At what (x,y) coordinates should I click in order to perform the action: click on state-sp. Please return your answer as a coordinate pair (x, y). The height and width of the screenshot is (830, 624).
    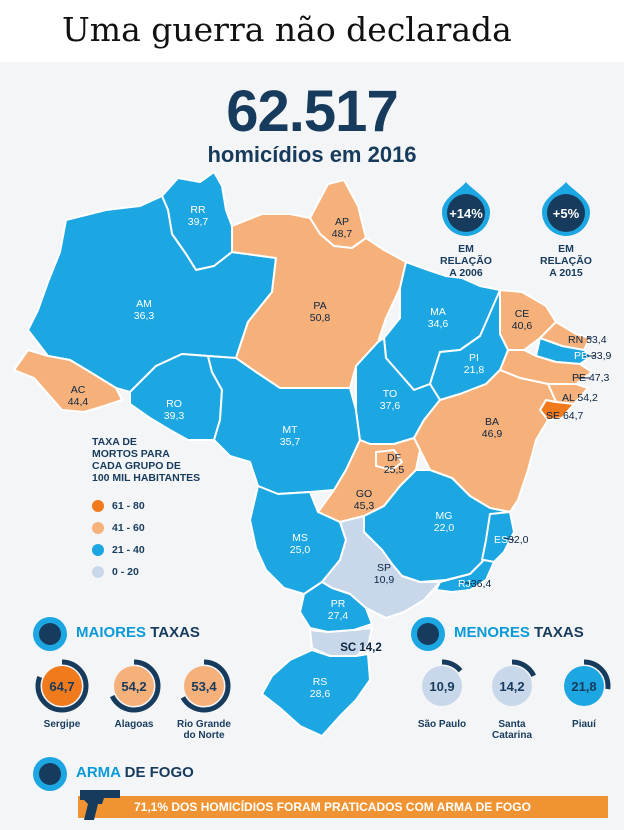
    Looking at the image, I should click on (381, 567).